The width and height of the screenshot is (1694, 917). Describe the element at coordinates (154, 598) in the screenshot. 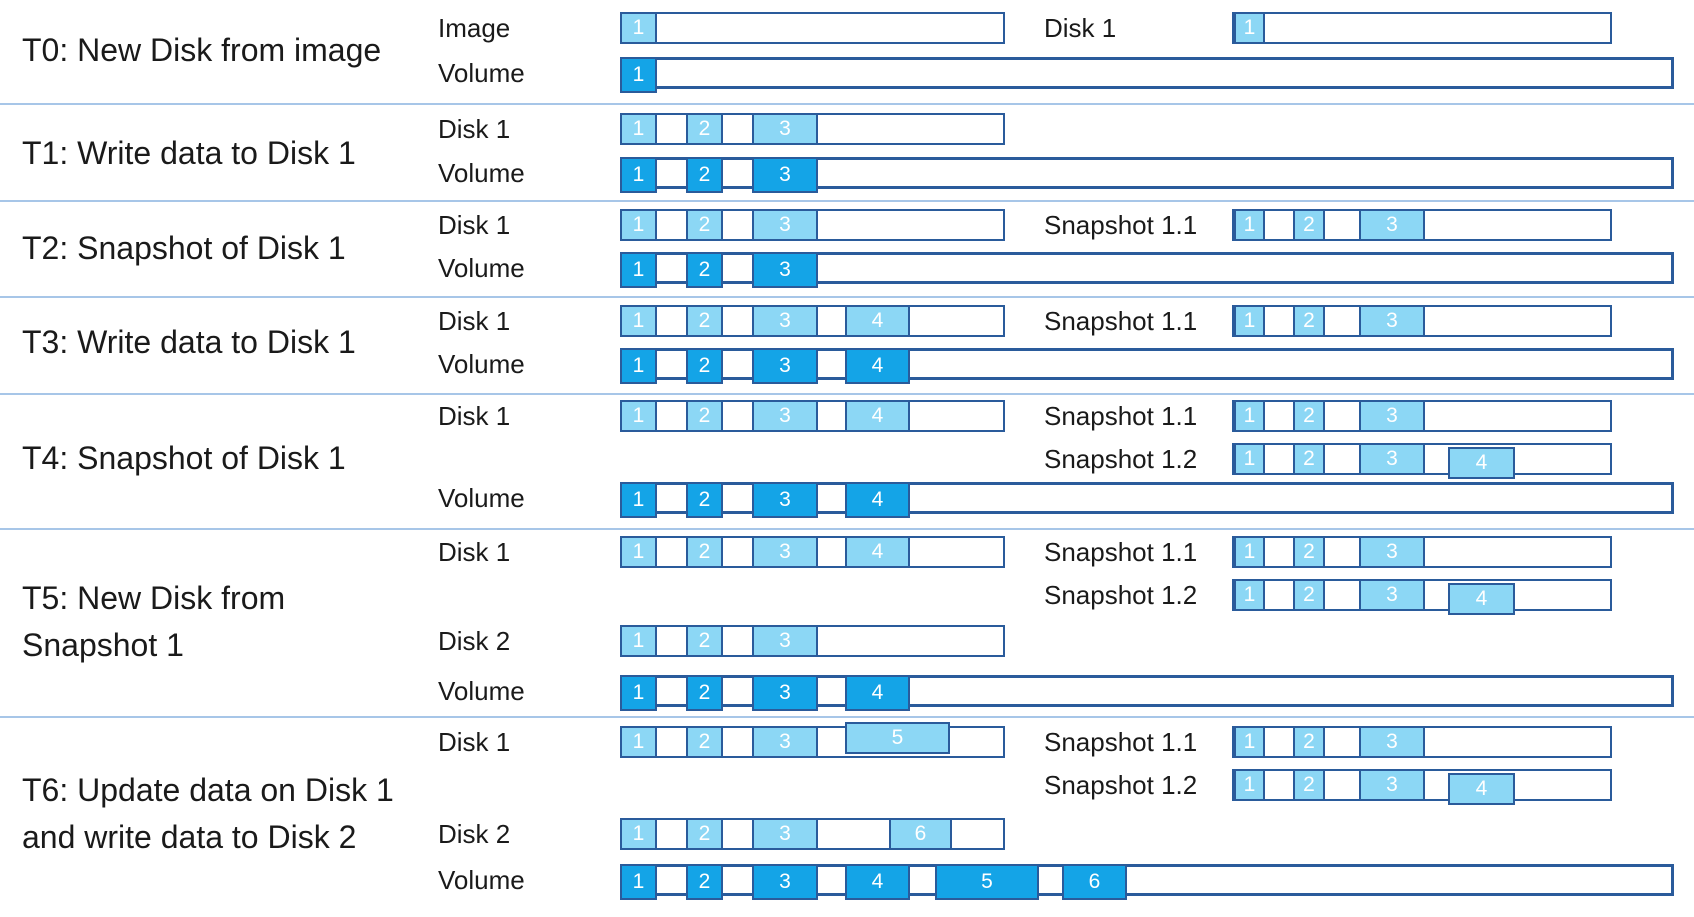

I see `timeline-title-line: T5: New Disk from` at that location.